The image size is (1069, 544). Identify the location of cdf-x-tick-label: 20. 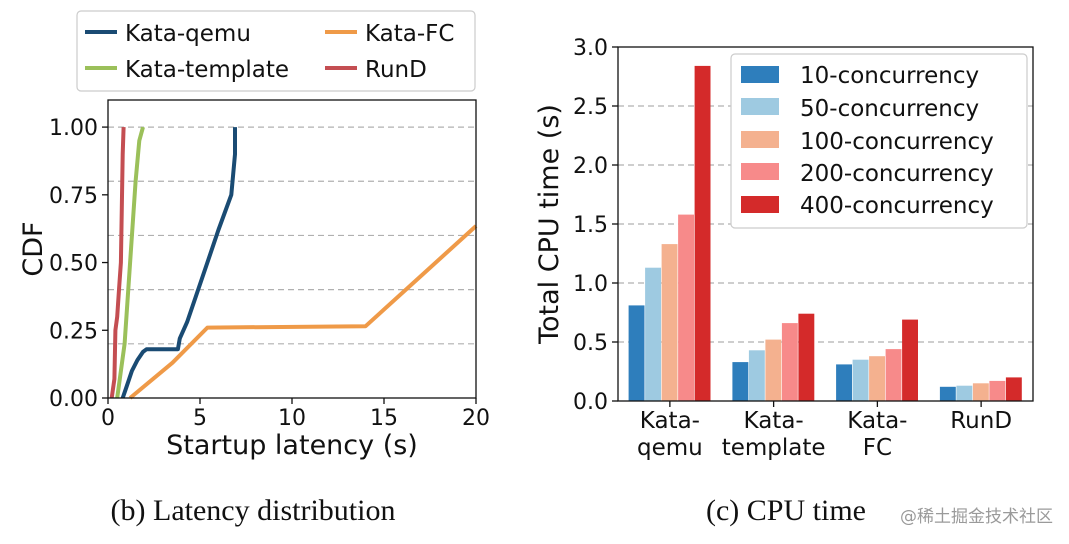
(476, 418).